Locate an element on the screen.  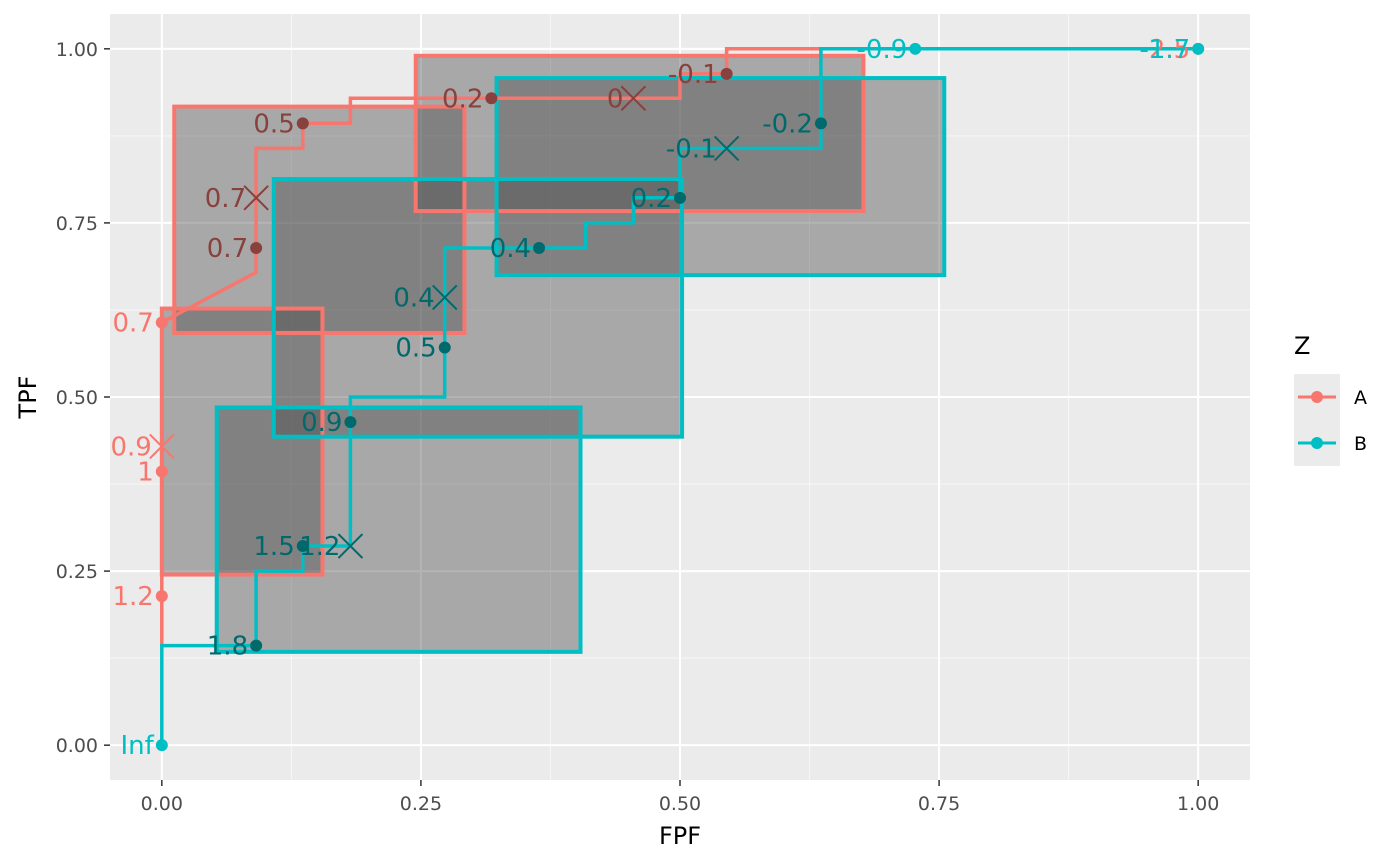
point-label-b: -1.7 is located at coordinates (1164, 50).